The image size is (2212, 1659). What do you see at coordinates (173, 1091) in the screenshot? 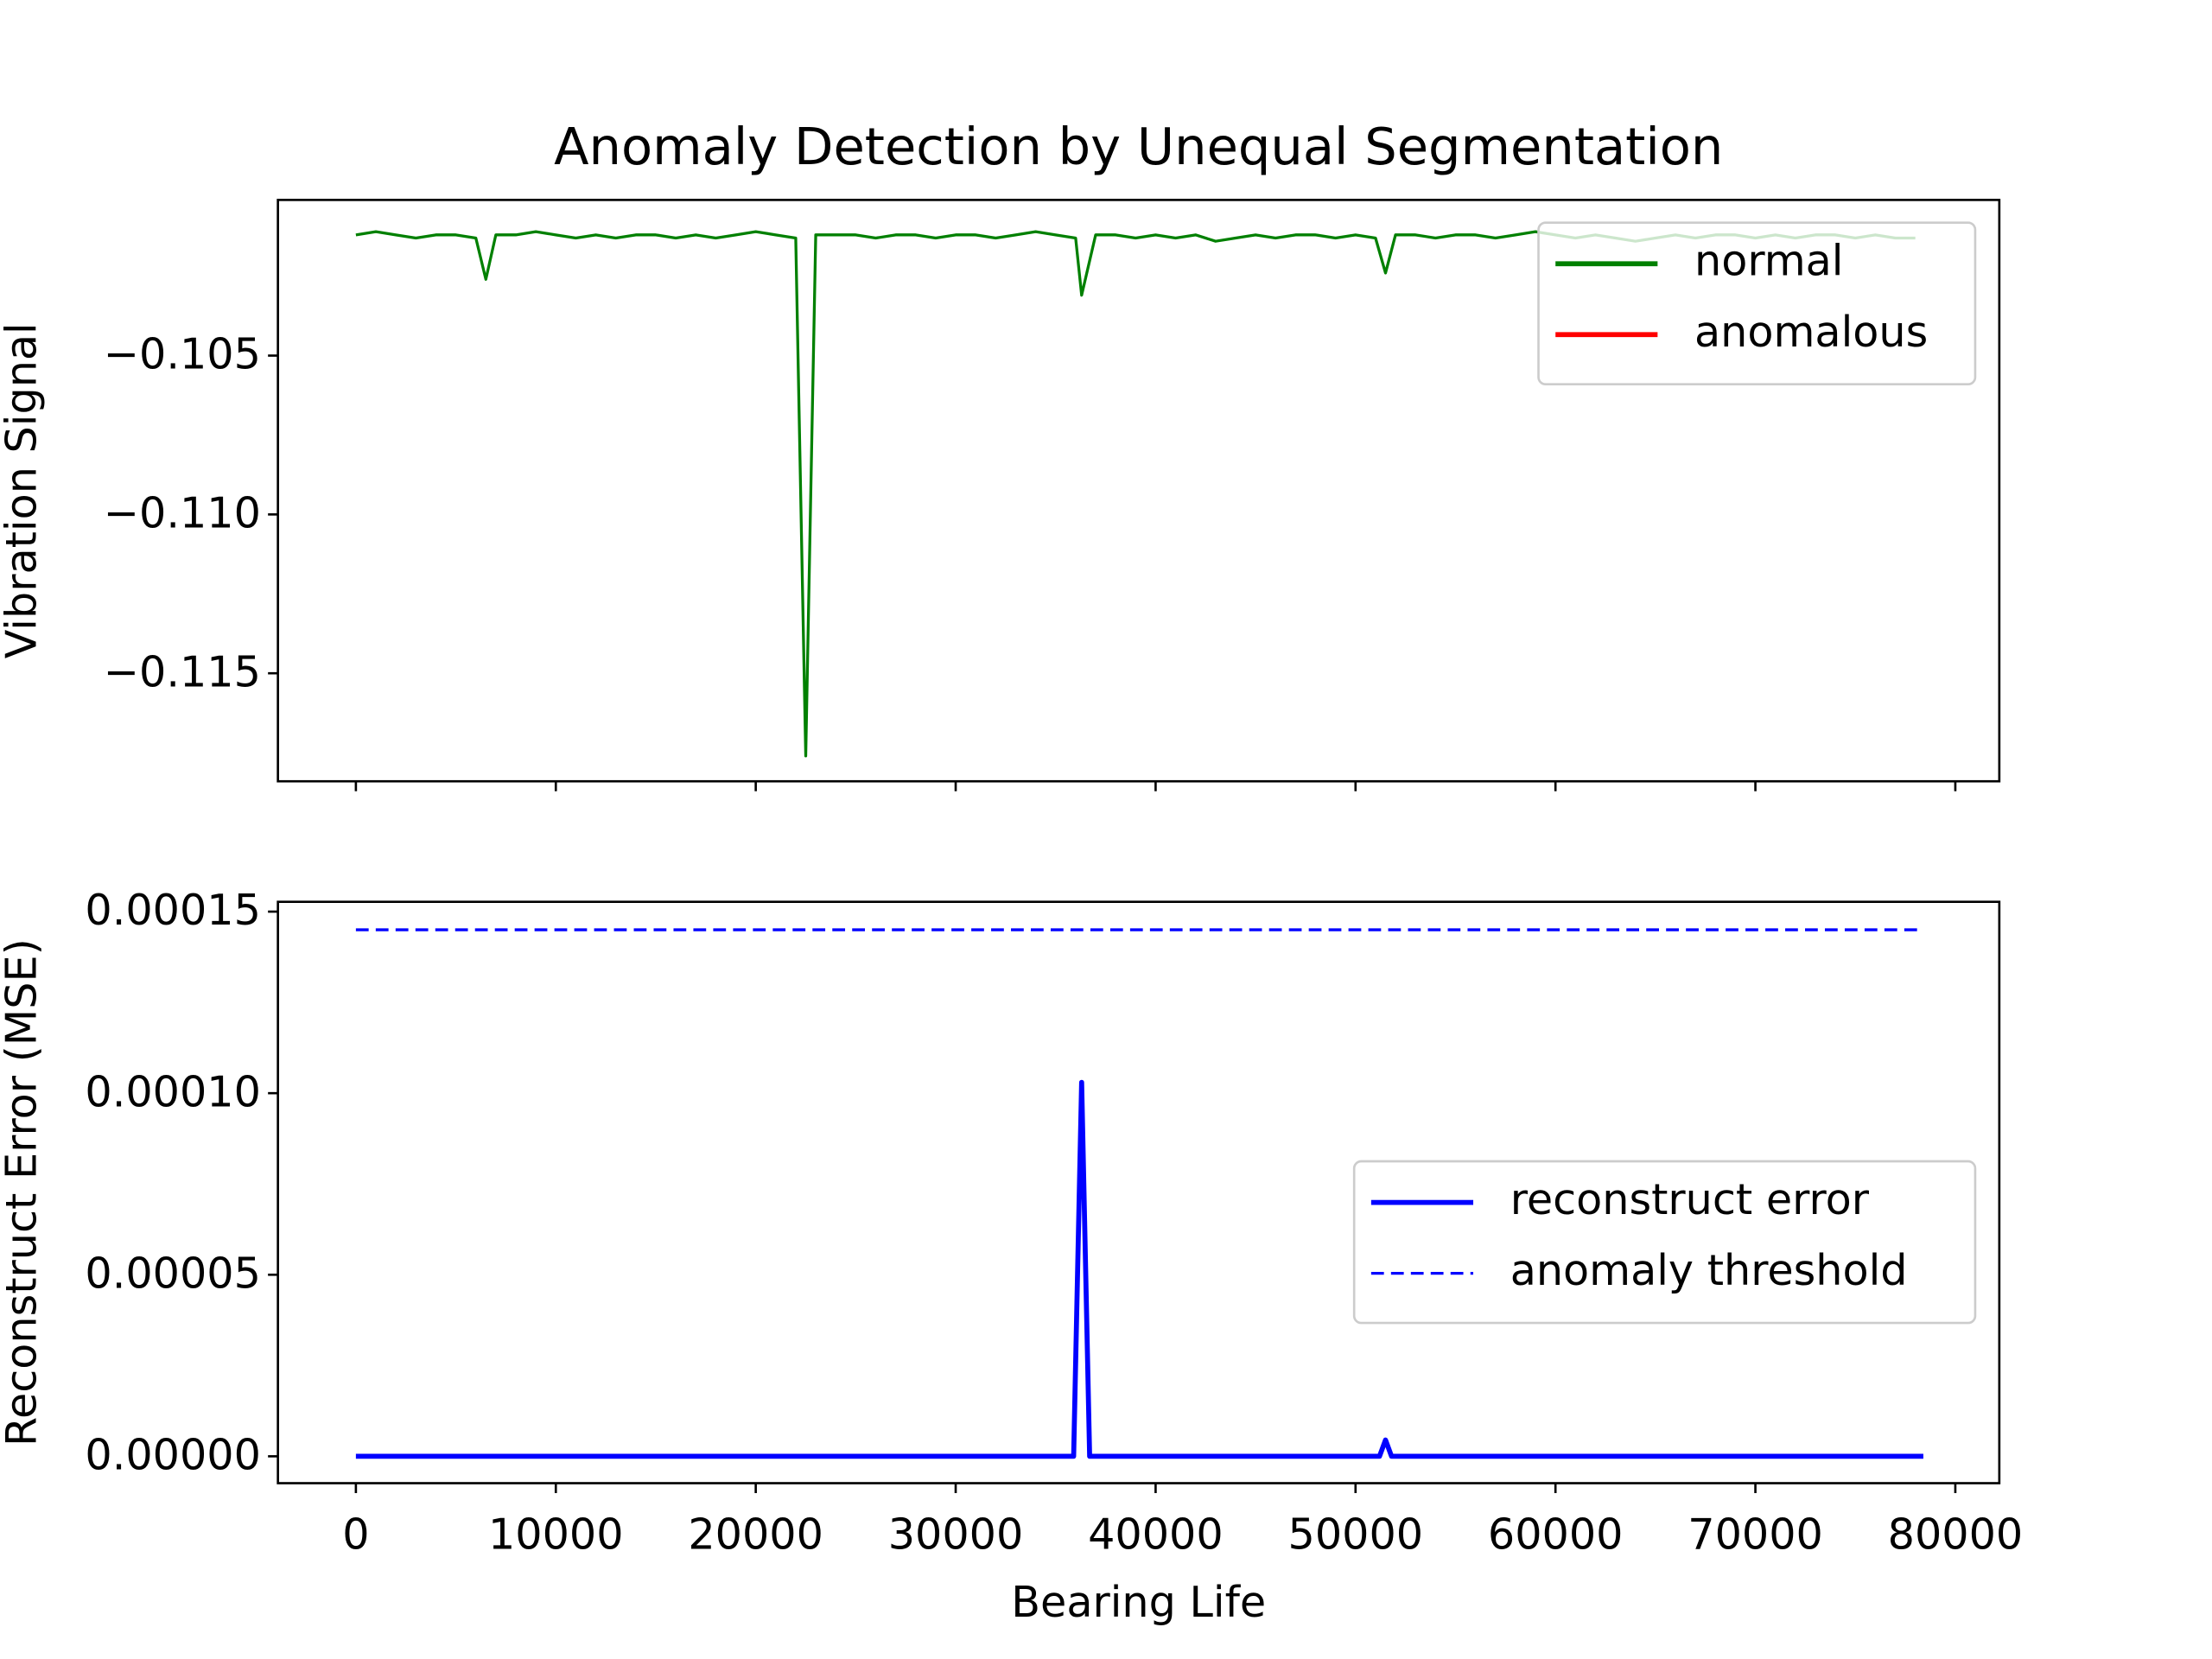
I see `y-tick-label: 0.00010` at bounding box center [173, 1091].